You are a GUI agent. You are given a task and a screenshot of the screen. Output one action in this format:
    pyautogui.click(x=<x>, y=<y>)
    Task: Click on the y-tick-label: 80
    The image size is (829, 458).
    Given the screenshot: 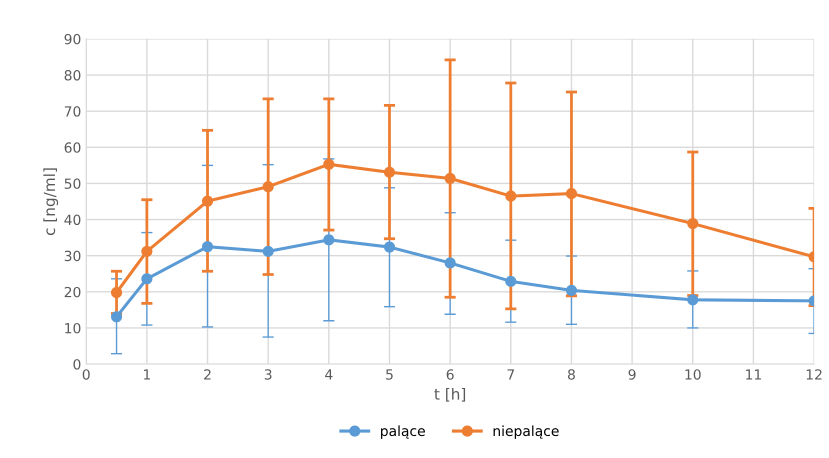 What is the action you would take?
    pyautogui.click(x=72, y=75)
    